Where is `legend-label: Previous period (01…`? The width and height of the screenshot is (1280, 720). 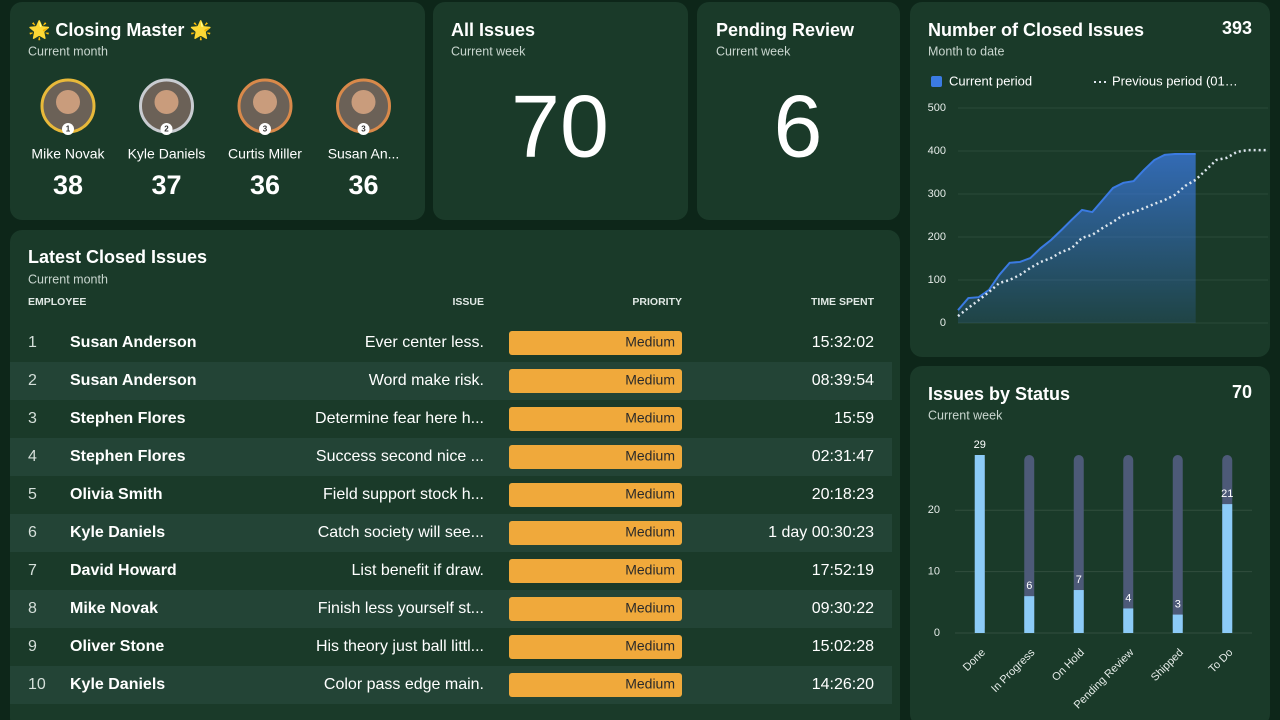 legend-label: Previous period (01… is located at coordinates (1175, 80).